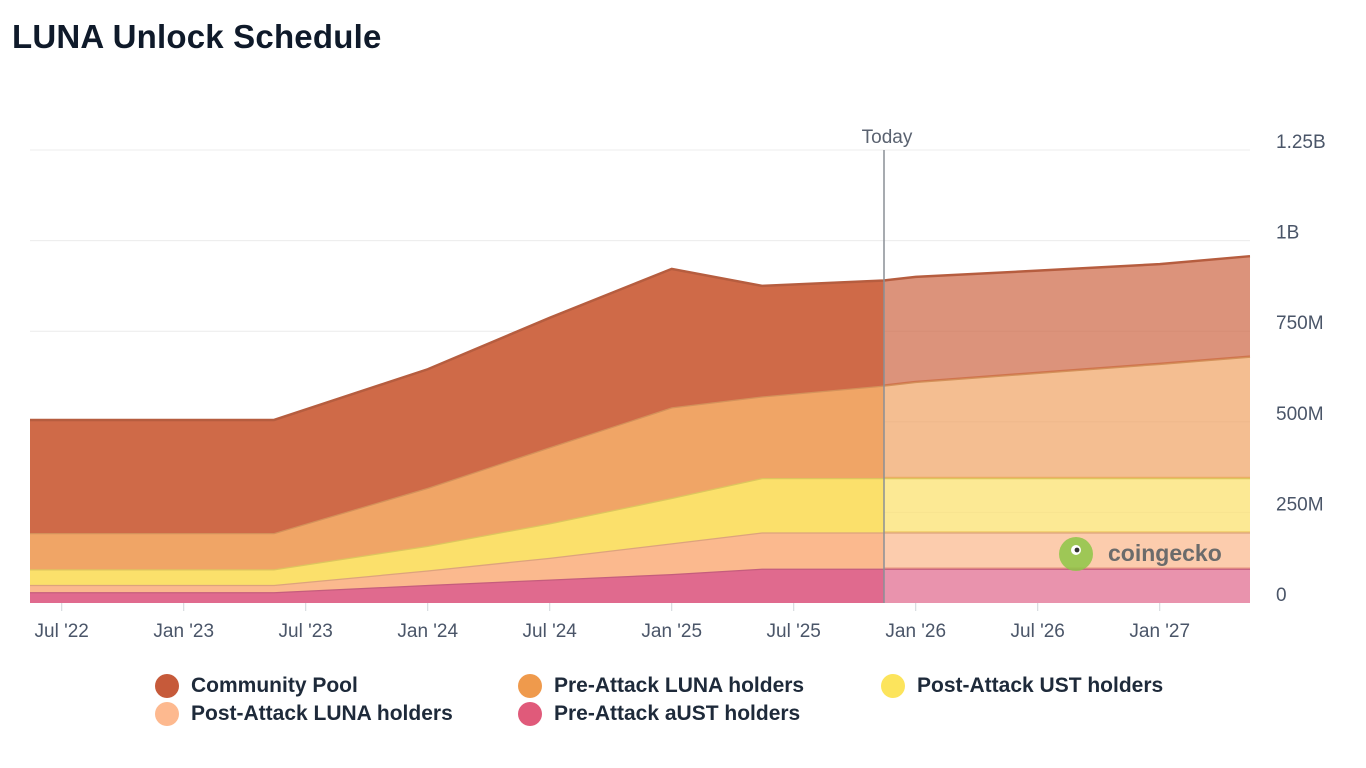 The width and height of the screenshot is (1366, 768). Describe the element at coordinates (1067, 585) in the screenshot. I see `area-pre-attack-aust-holders-future` at that location.